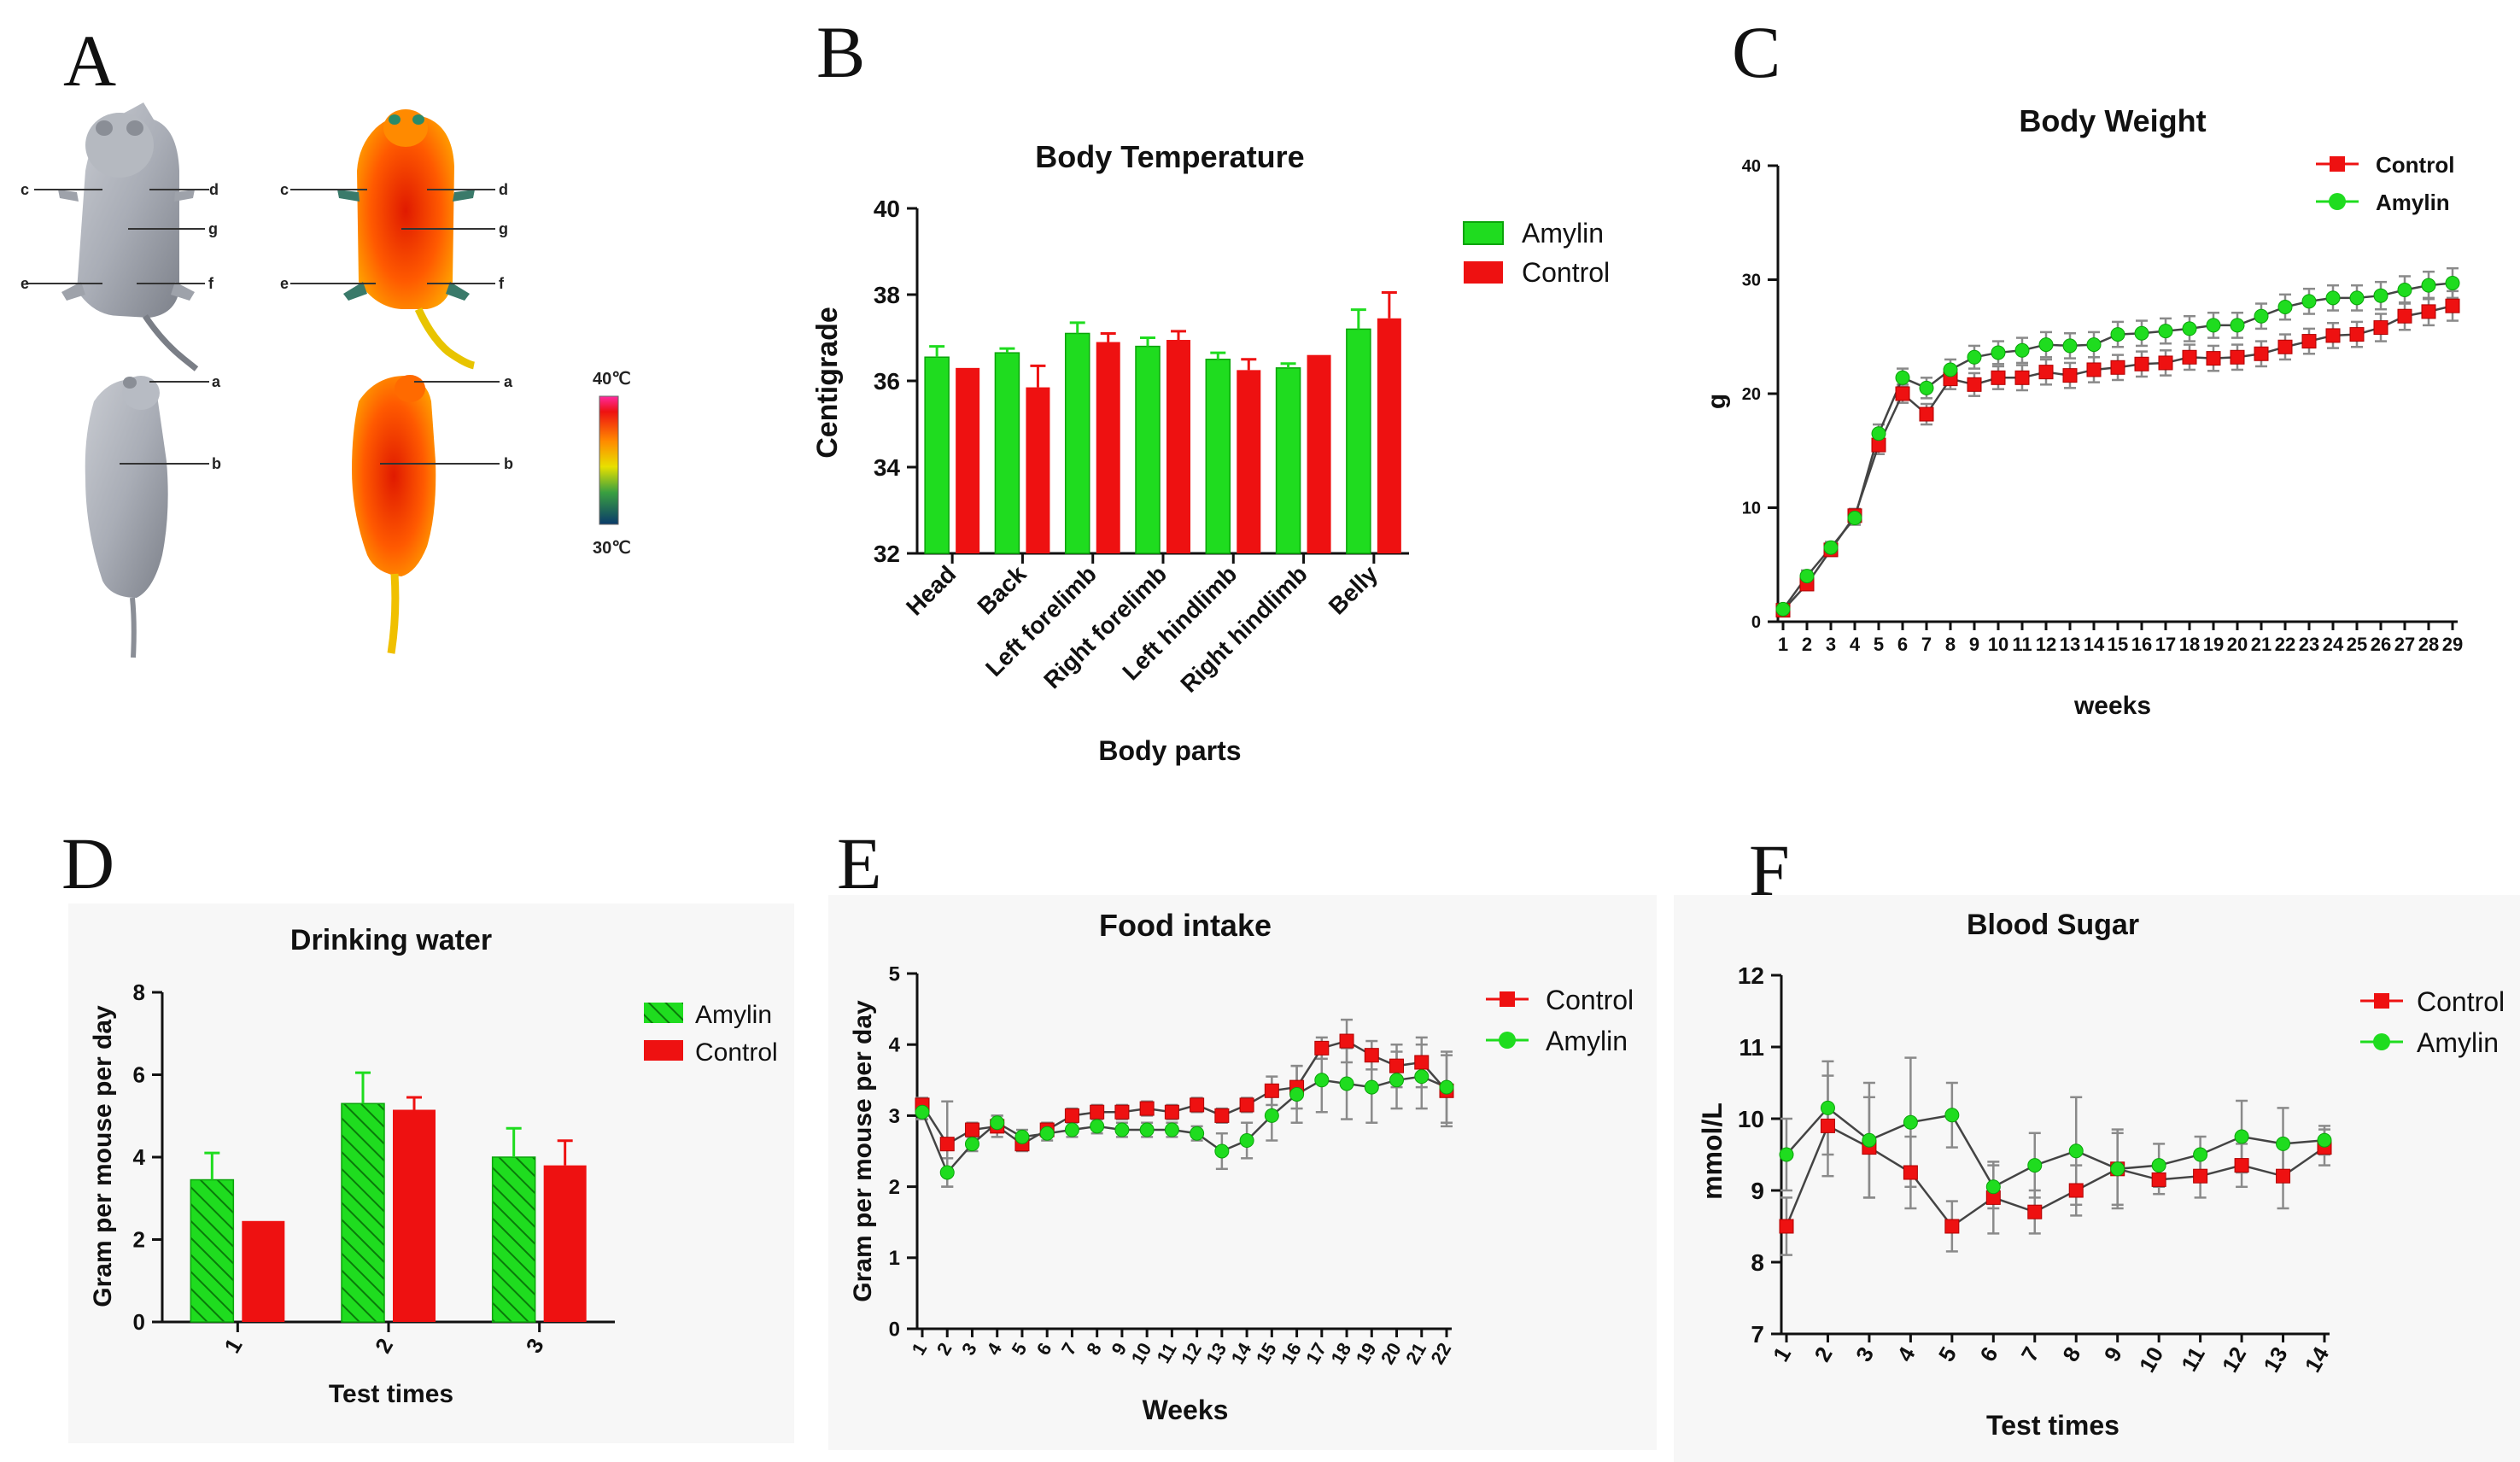 This screenshot has height=1462, width=2520. I want to click on chart-f-ytick-label: 7, so click(1758, 1334).